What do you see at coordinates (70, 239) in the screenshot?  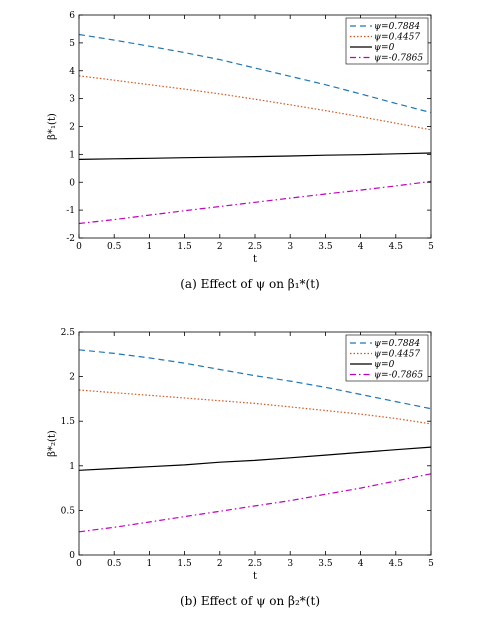 I see `y-tick-label-a: -2` at bounding box center [70, 239].